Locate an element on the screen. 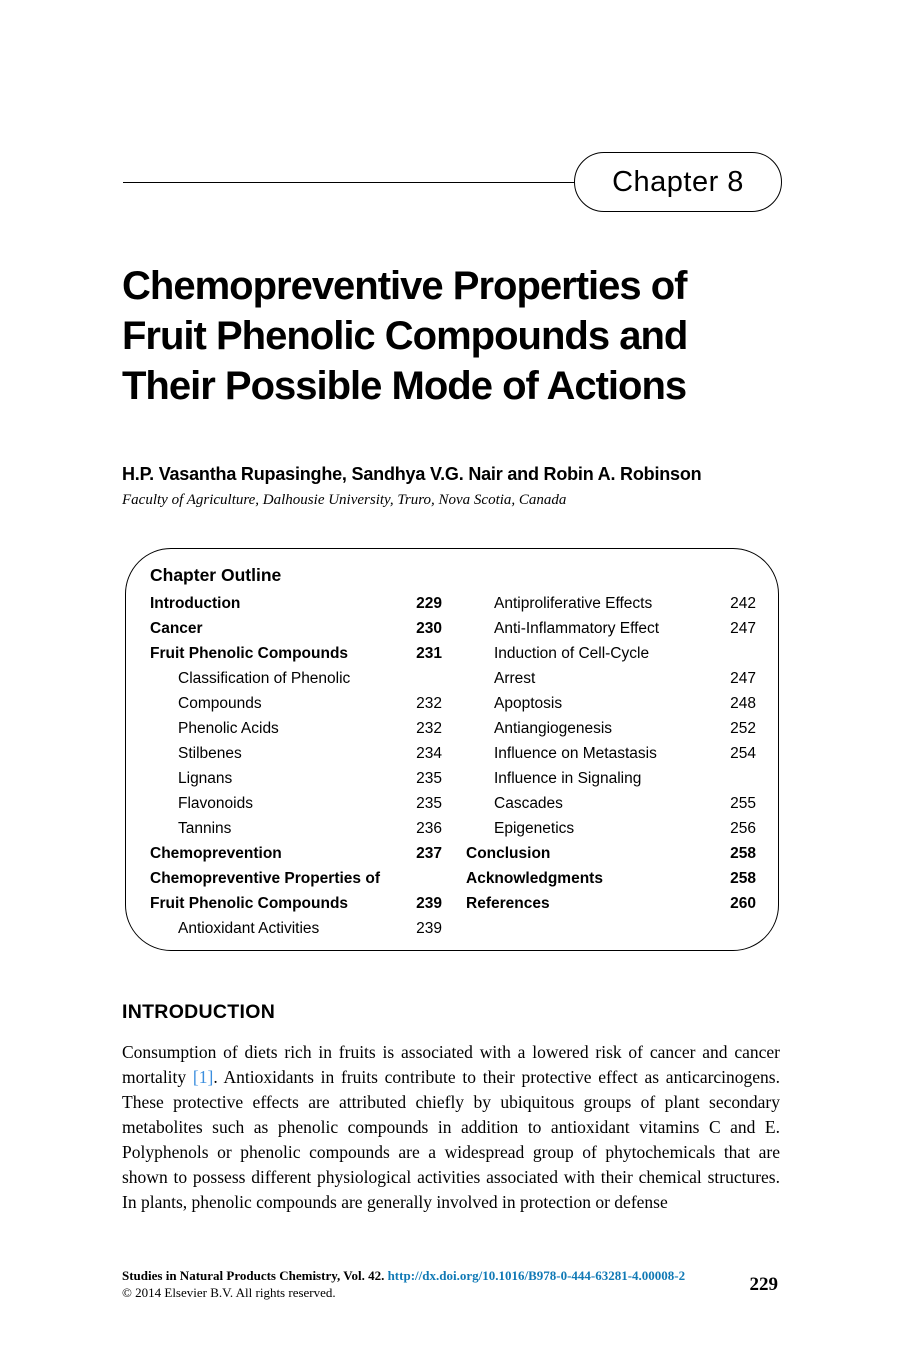 The width and height of the screenshot is (901, 1350). outline-item: Fruit Phenolic Compounds 239 is located at coordinates (296, 903).